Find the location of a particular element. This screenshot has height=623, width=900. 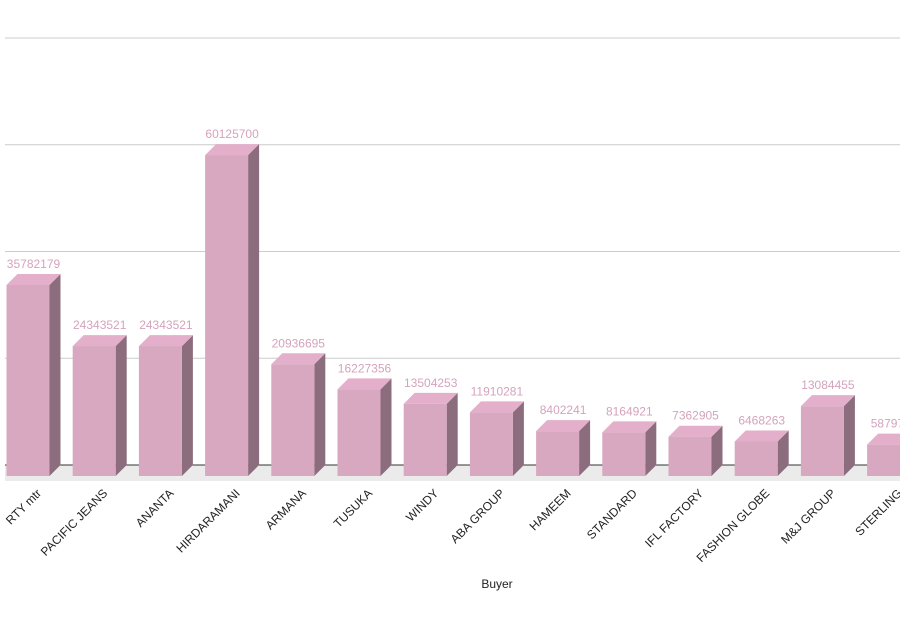

value-label: 60125700 is located at coordinates (232, 134).